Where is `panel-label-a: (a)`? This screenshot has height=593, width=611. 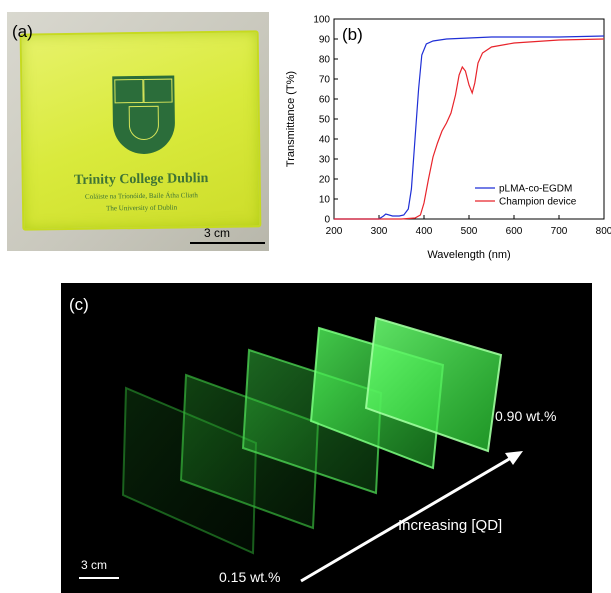 panel-label-a: (a) is located at coordinates (22, 31).